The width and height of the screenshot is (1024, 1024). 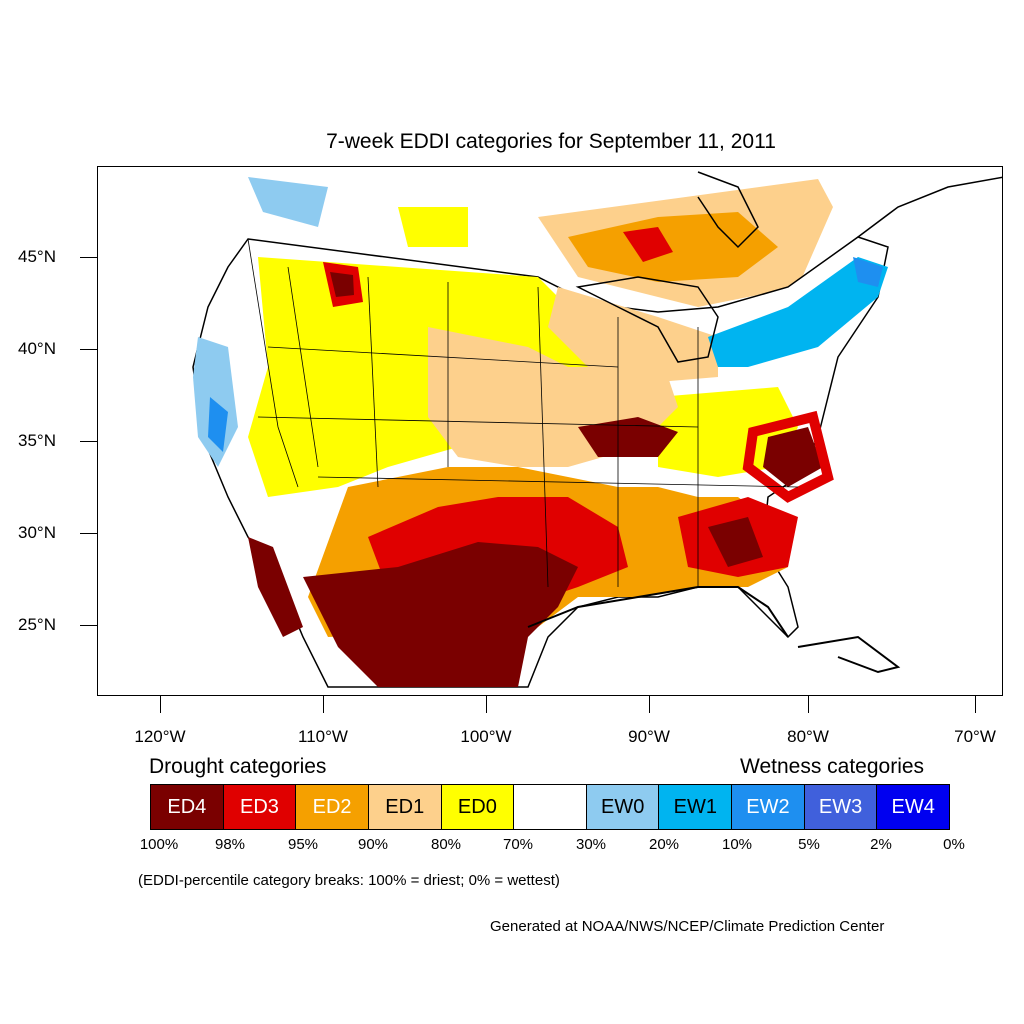 I want to click on lon-label-120w: 120°W, so click(x=160, y=736).